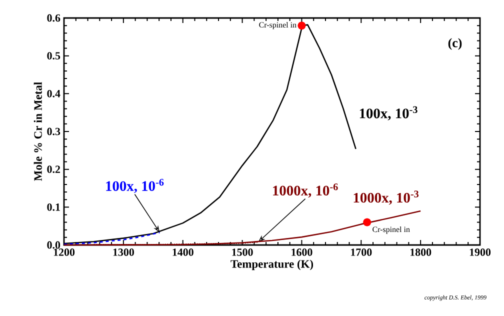  Describe the element at coordinates (135, 186) in the screenshot. I see `text: 100x, 10$^{-6}$` at that location.